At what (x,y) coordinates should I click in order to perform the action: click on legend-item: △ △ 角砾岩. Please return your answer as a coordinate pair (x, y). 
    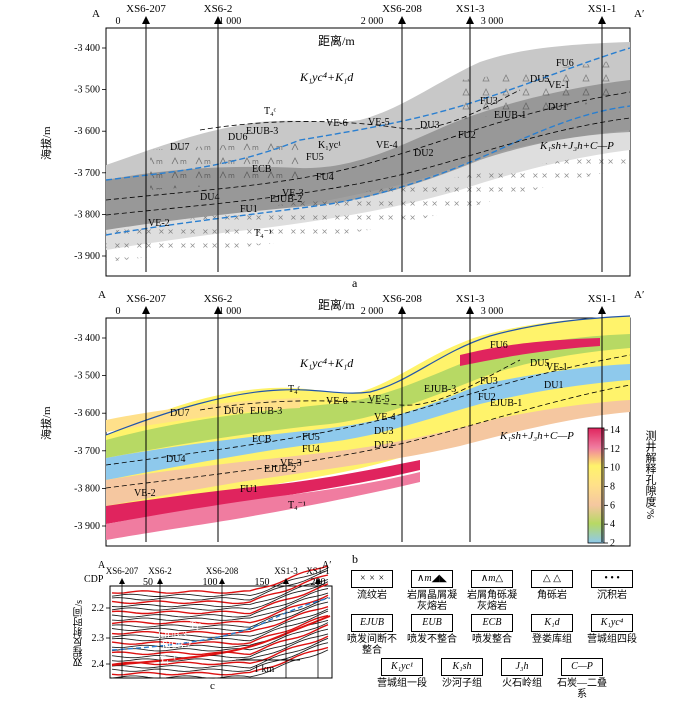
    Looking at the image, I should click on (552, 585).